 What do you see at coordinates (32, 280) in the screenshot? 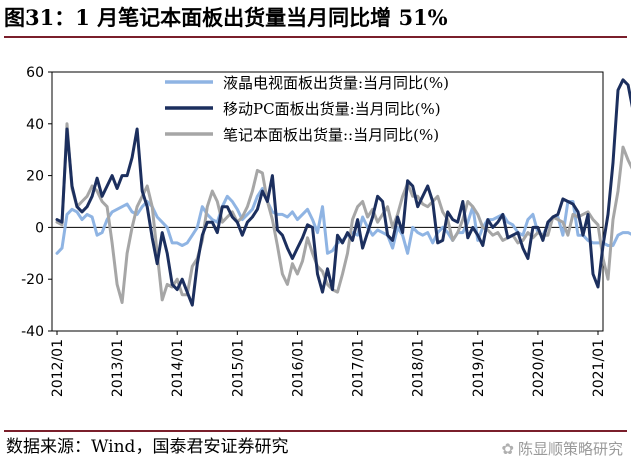
I see `y-tick-label: -20` at bounding box center [32, 280].